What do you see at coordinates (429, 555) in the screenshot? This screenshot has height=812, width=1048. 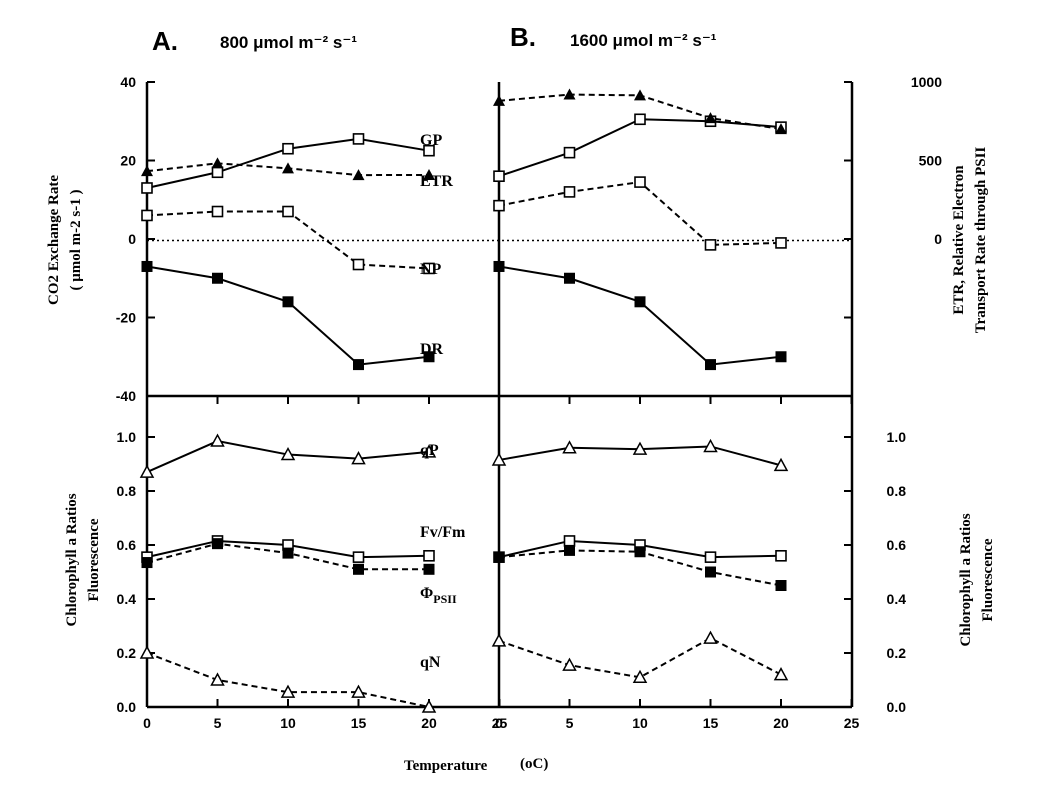 I see `point-a-fvfm` at bounding box center [429, 555].